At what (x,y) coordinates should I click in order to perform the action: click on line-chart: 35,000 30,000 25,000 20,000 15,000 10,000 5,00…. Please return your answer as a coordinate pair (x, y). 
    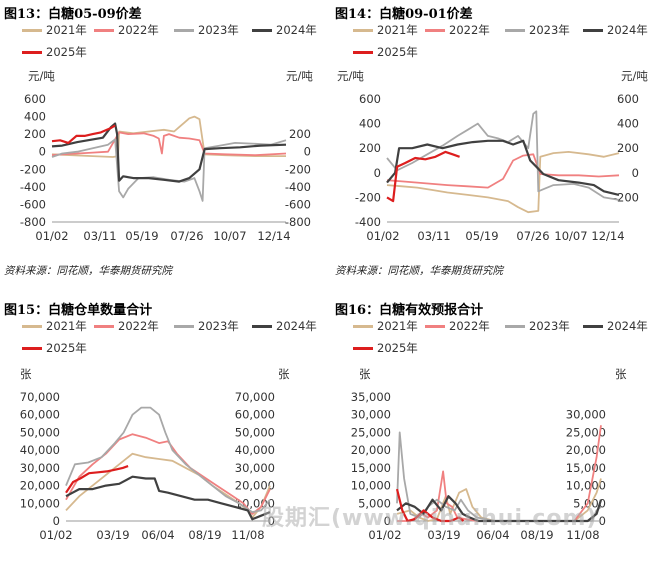
    Looking at the image, I should click on (478, 466).